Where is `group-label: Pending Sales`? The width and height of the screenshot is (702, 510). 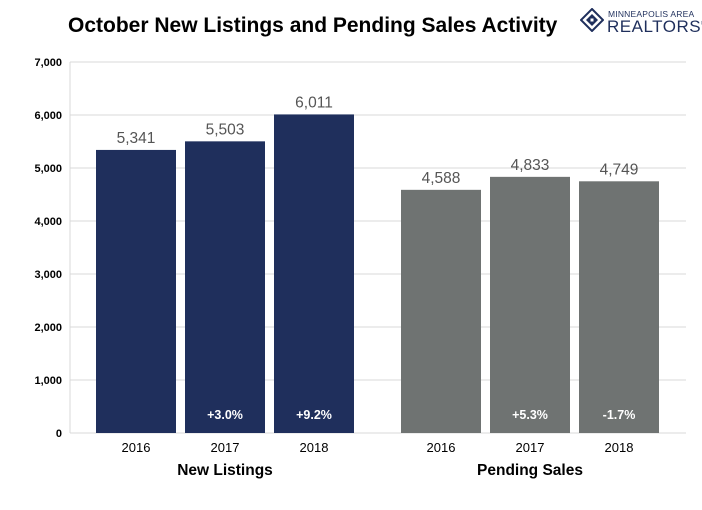
group-label: Pending Sales is located at coordinates (530, 470).